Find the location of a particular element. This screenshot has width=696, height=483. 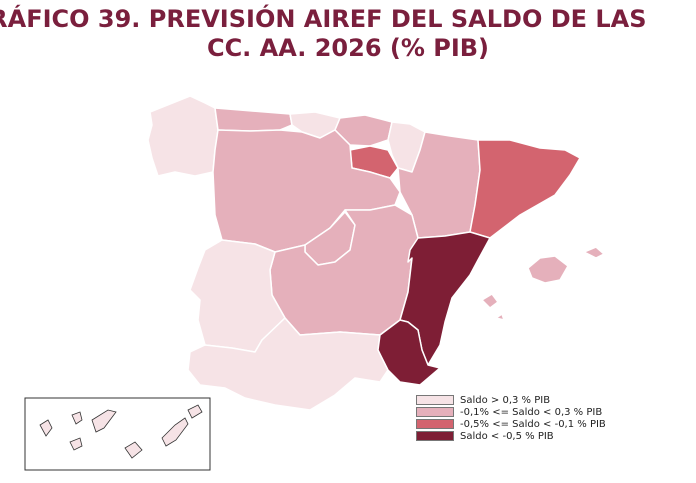

region-murcia is located at coordinates (409, 352).